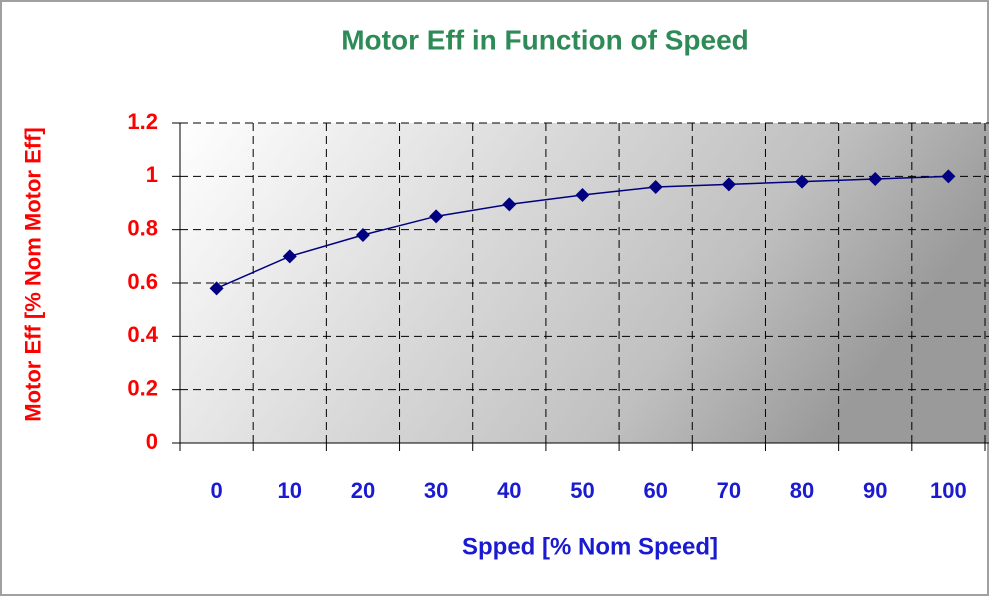  I want to click on x-tick-label: 50, so click(582, 490).